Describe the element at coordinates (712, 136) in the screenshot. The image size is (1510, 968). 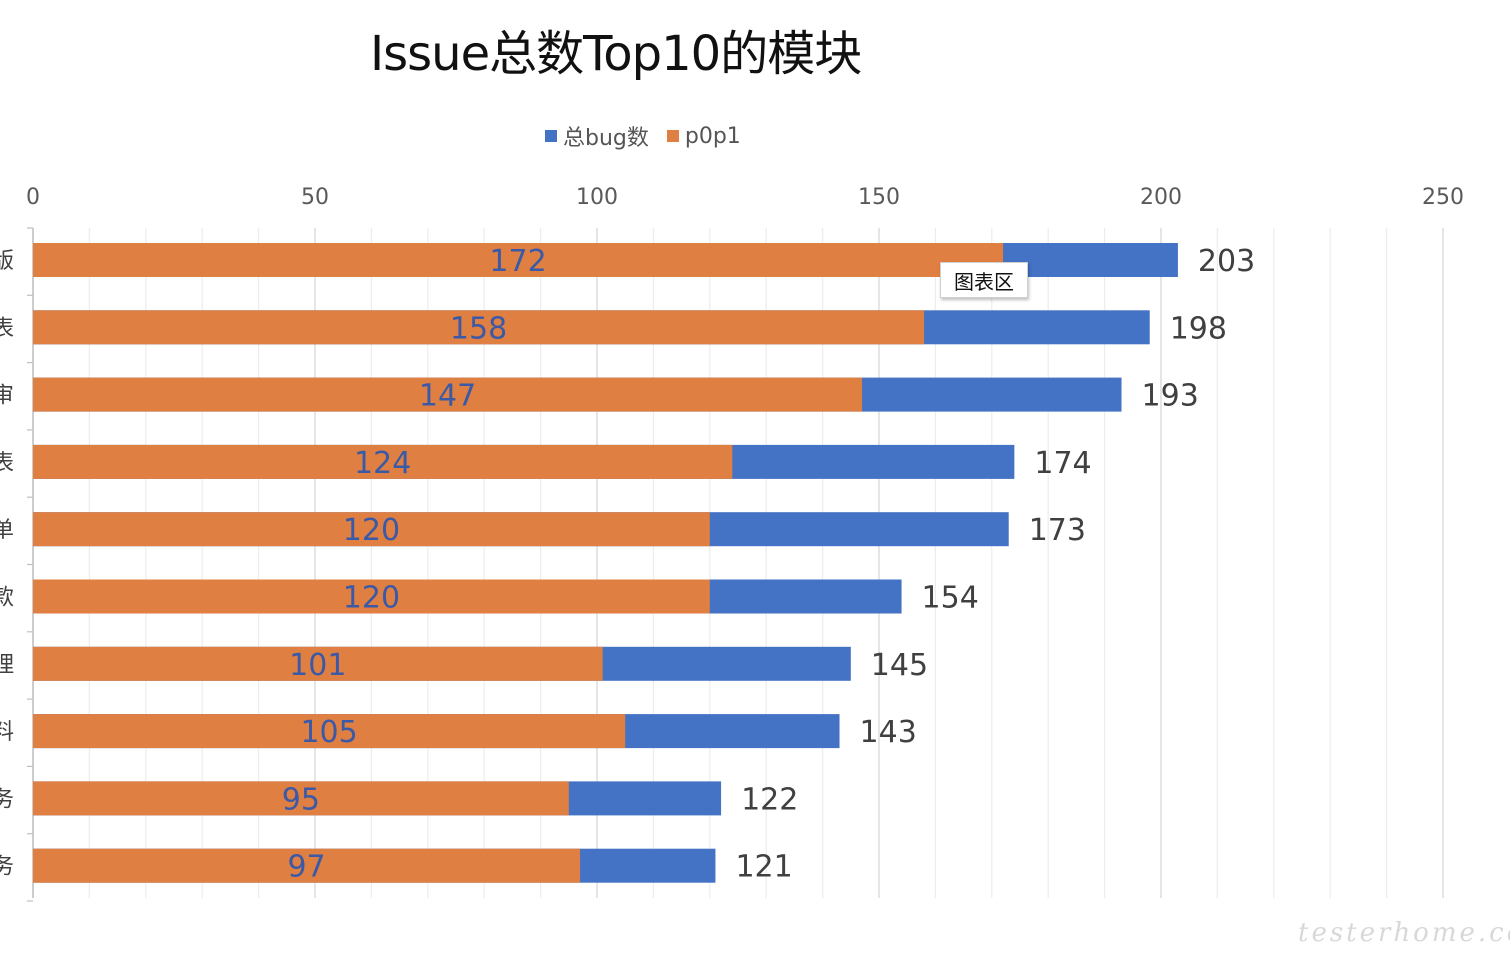
I see `legend-label-p0p1: p0p1` at that location.